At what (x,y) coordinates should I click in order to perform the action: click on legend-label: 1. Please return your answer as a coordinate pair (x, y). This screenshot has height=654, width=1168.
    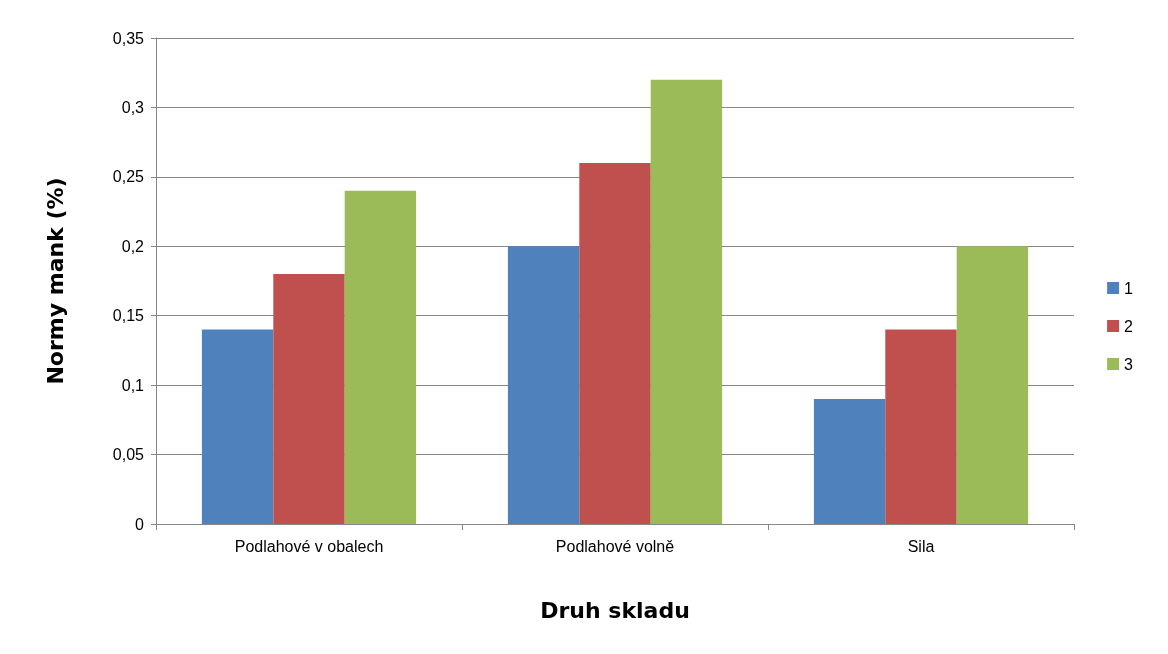
    Looking at the image, I should click on (1129, 288).